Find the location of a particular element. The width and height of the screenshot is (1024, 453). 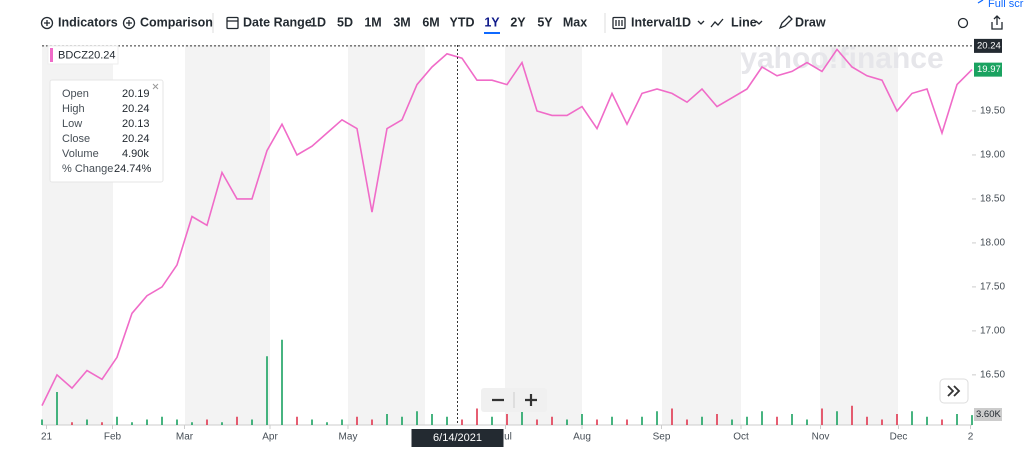

crosshair-date-box is located at coordinates (457, 438).